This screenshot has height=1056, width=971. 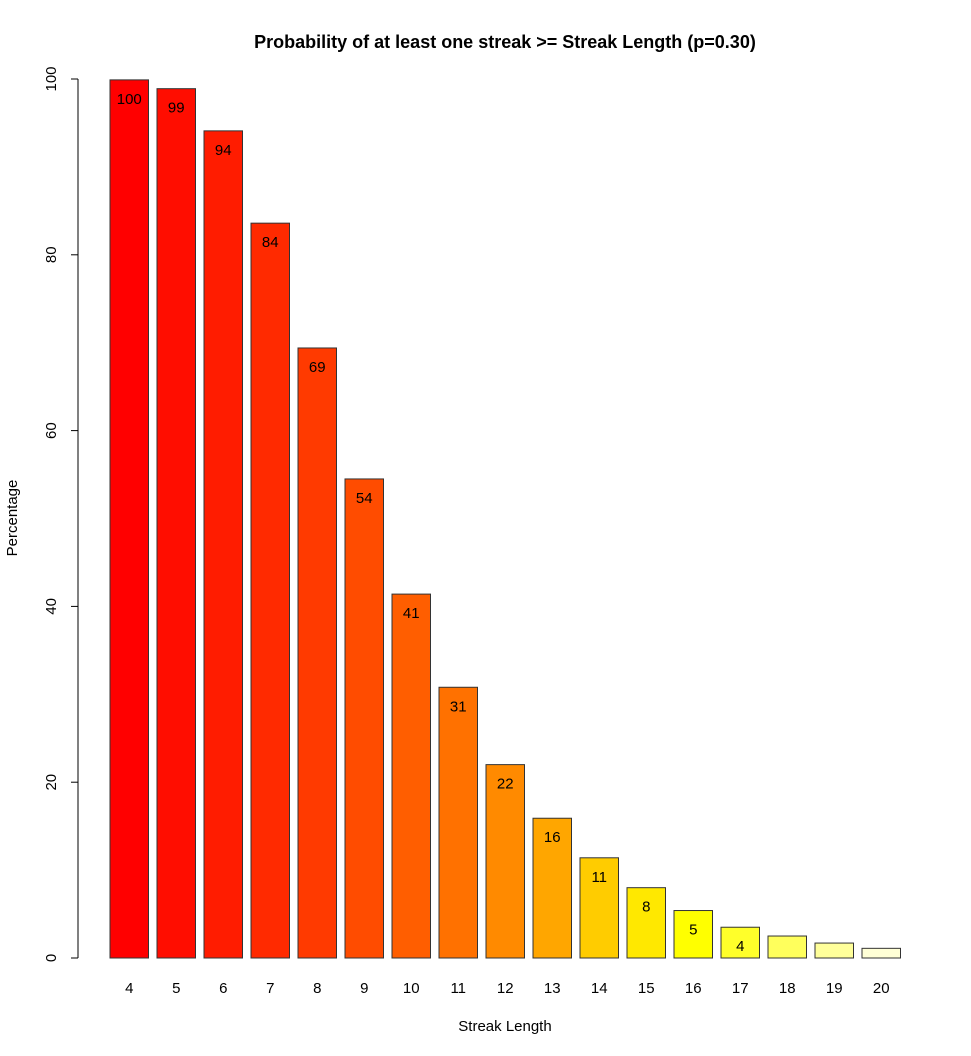 What do you see at coordinates (504, 1026) in the screenshot?
I see `x-axis-label: Streak Length` at bounding box center [504, 1026].